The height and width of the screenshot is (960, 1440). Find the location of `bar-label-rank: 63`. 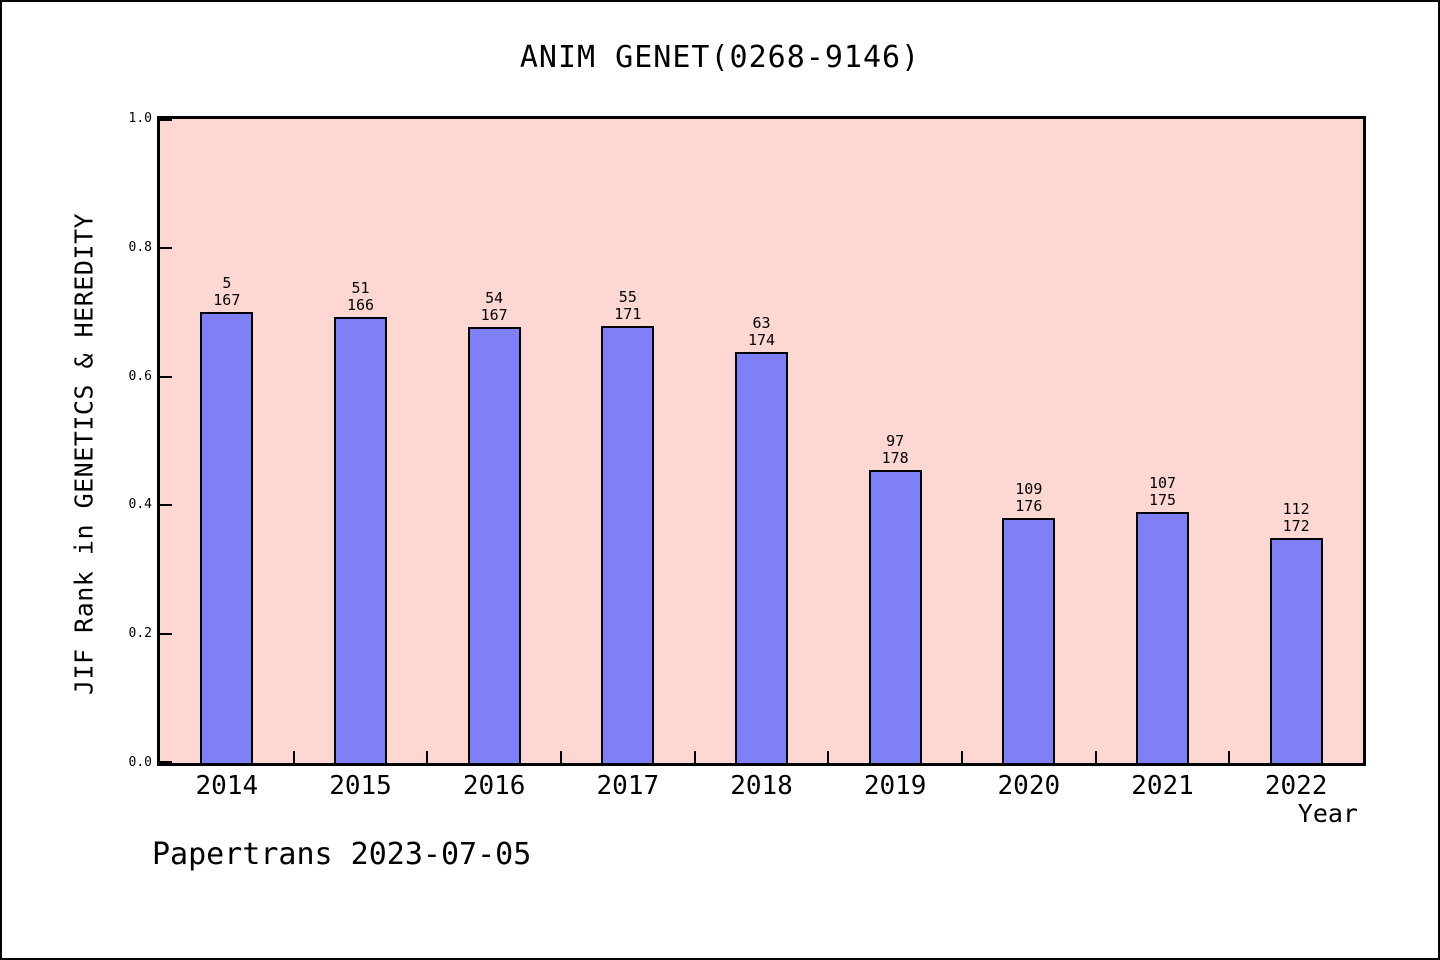

bar-label-rank: 63 is located at coordinates (761, 322).